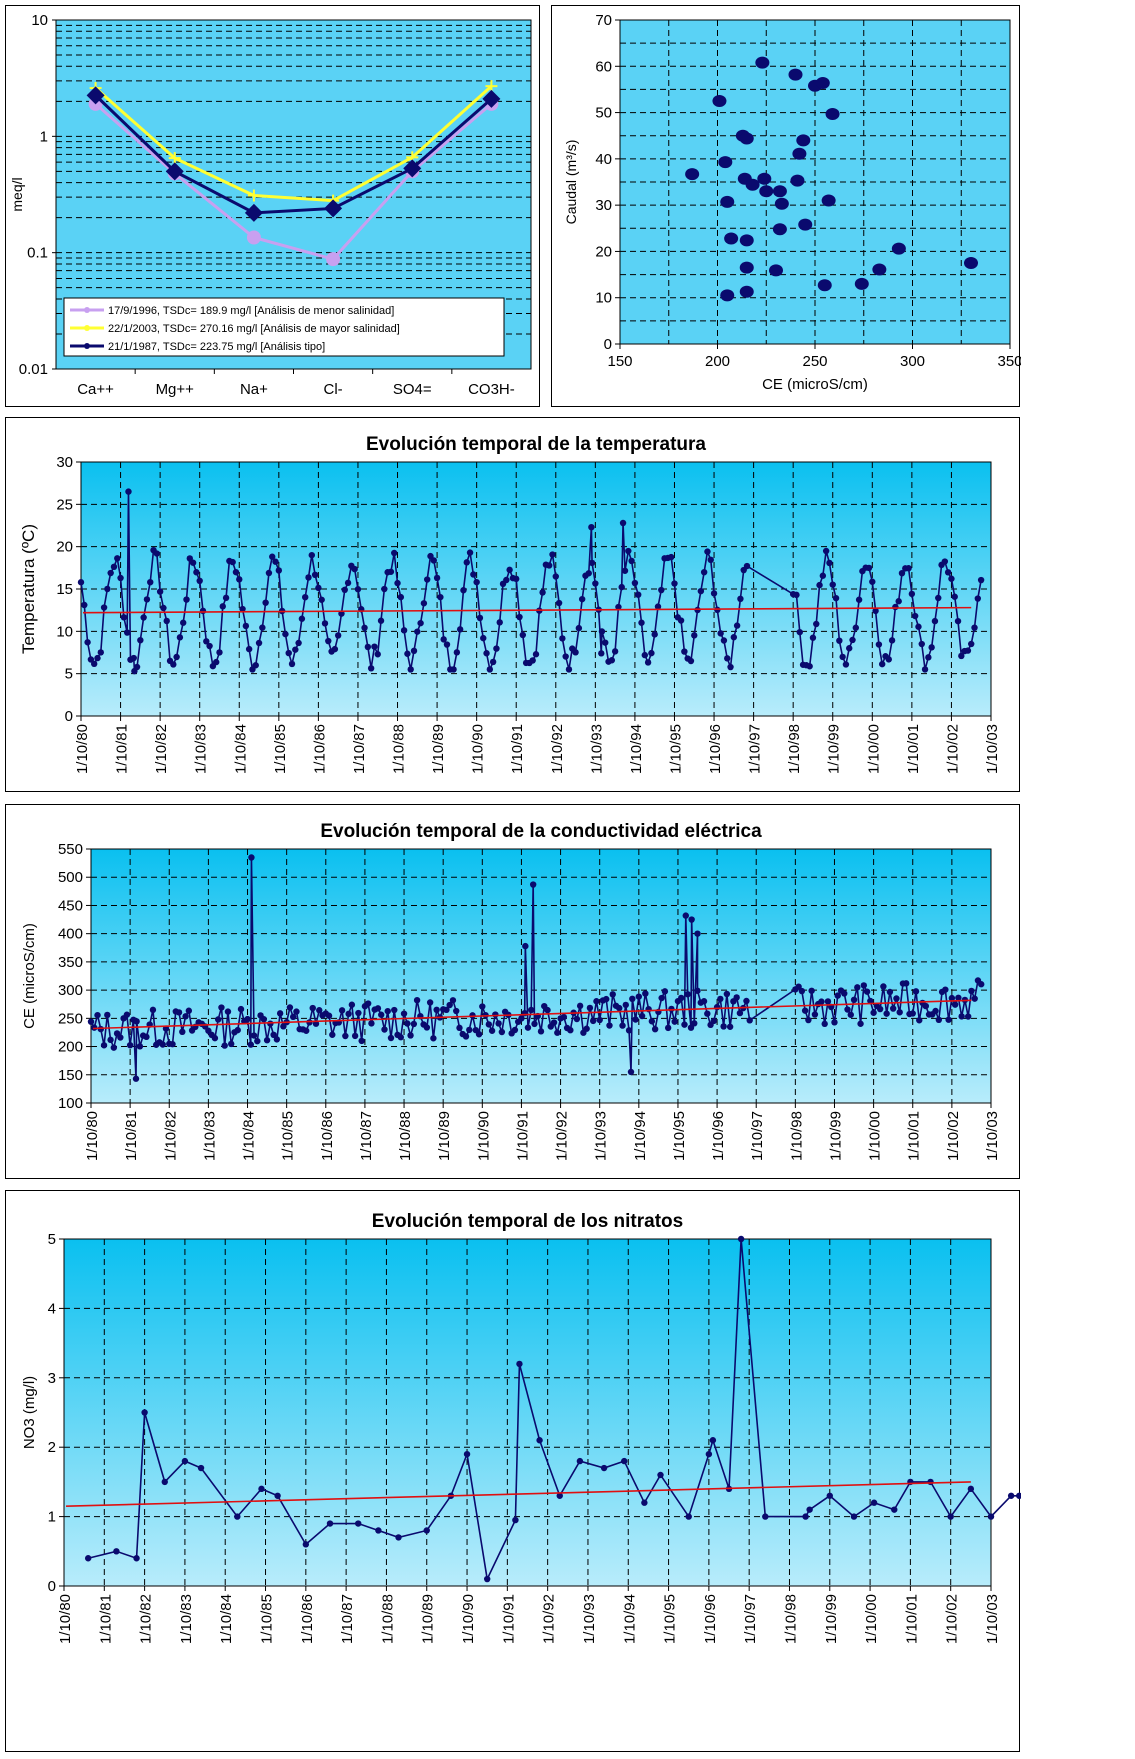 The width and height of the screenshot is (1135, 1759). Describe the element at coordinates (70, 1103) in the screenshot. I see `y-tick-label: 100` at that location.